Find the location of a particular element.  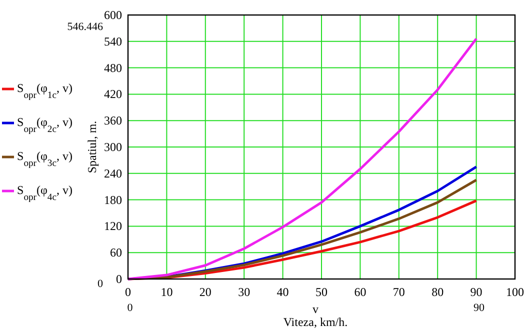

x-tick-label: 10 is located at coordinates (166, 292).